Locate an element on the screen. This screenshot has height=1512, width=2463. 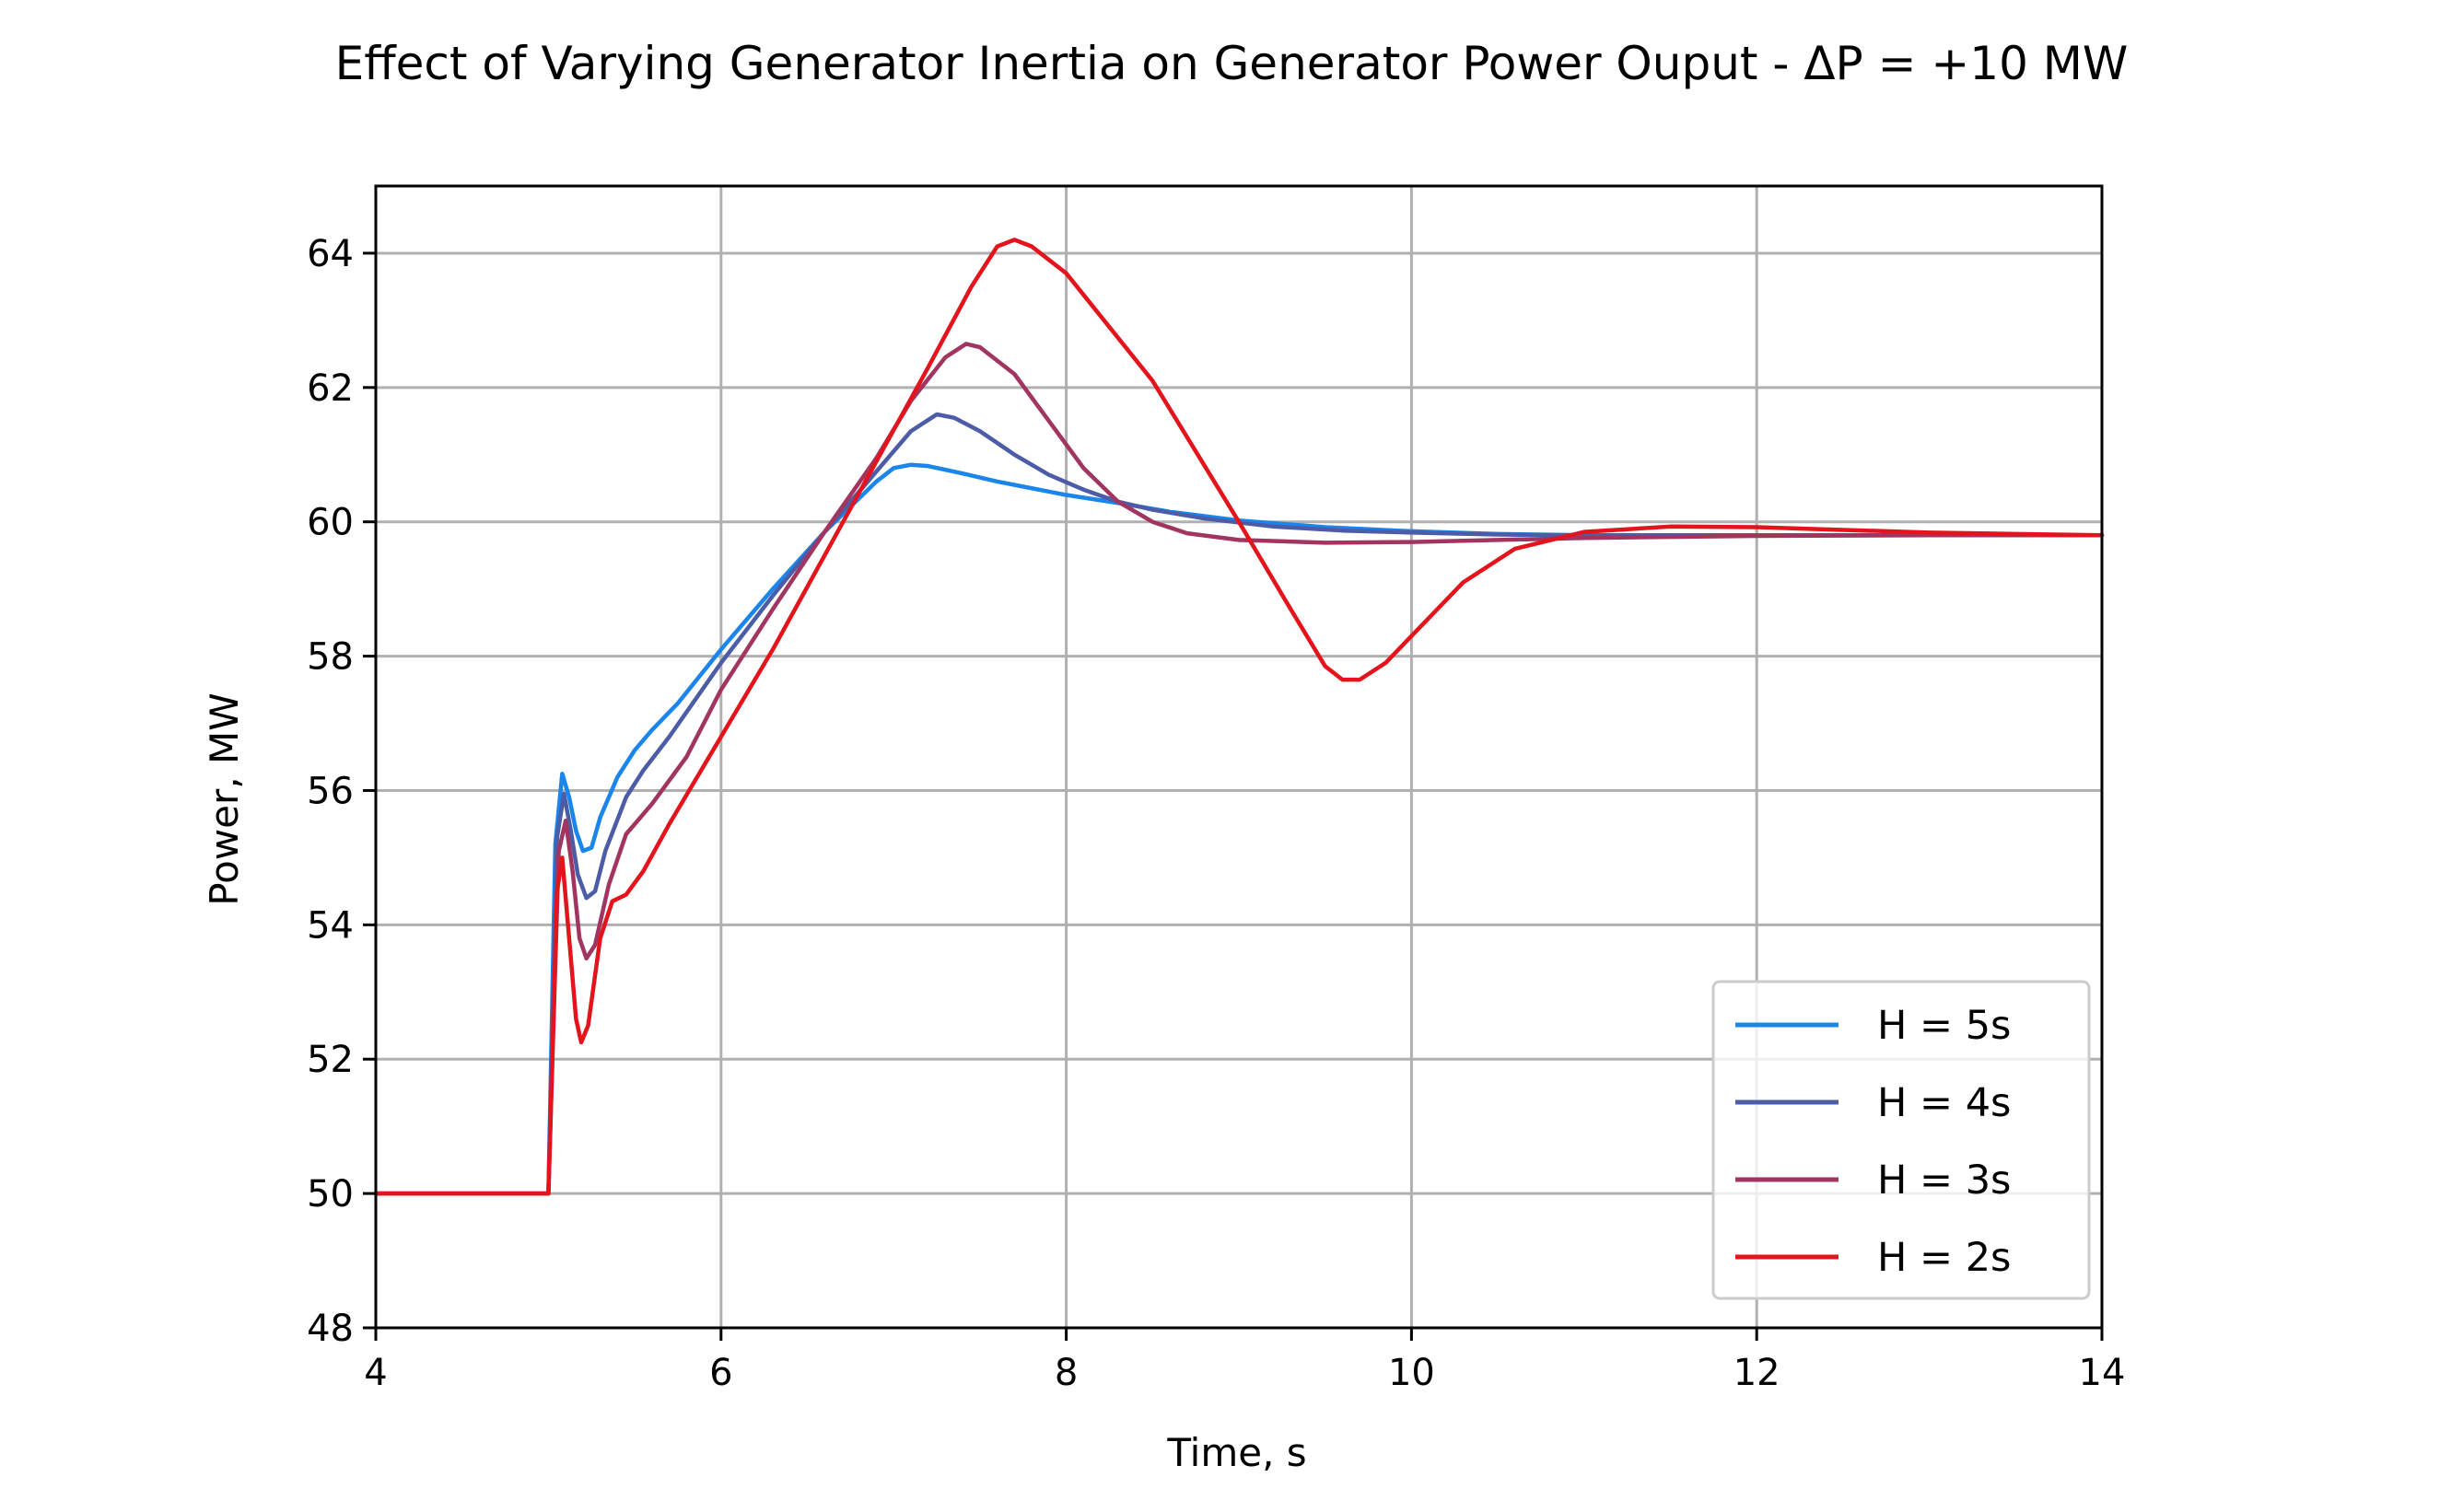
legend-label-3: H = 3s is located at coordinates (1944, 1180).